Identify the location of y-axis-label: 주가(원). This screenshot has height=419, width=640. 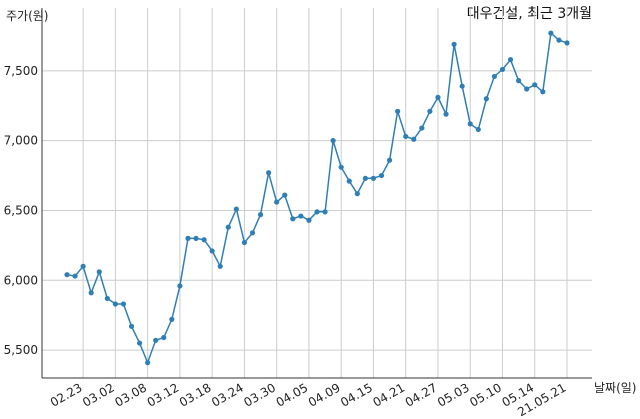
(27, 16).